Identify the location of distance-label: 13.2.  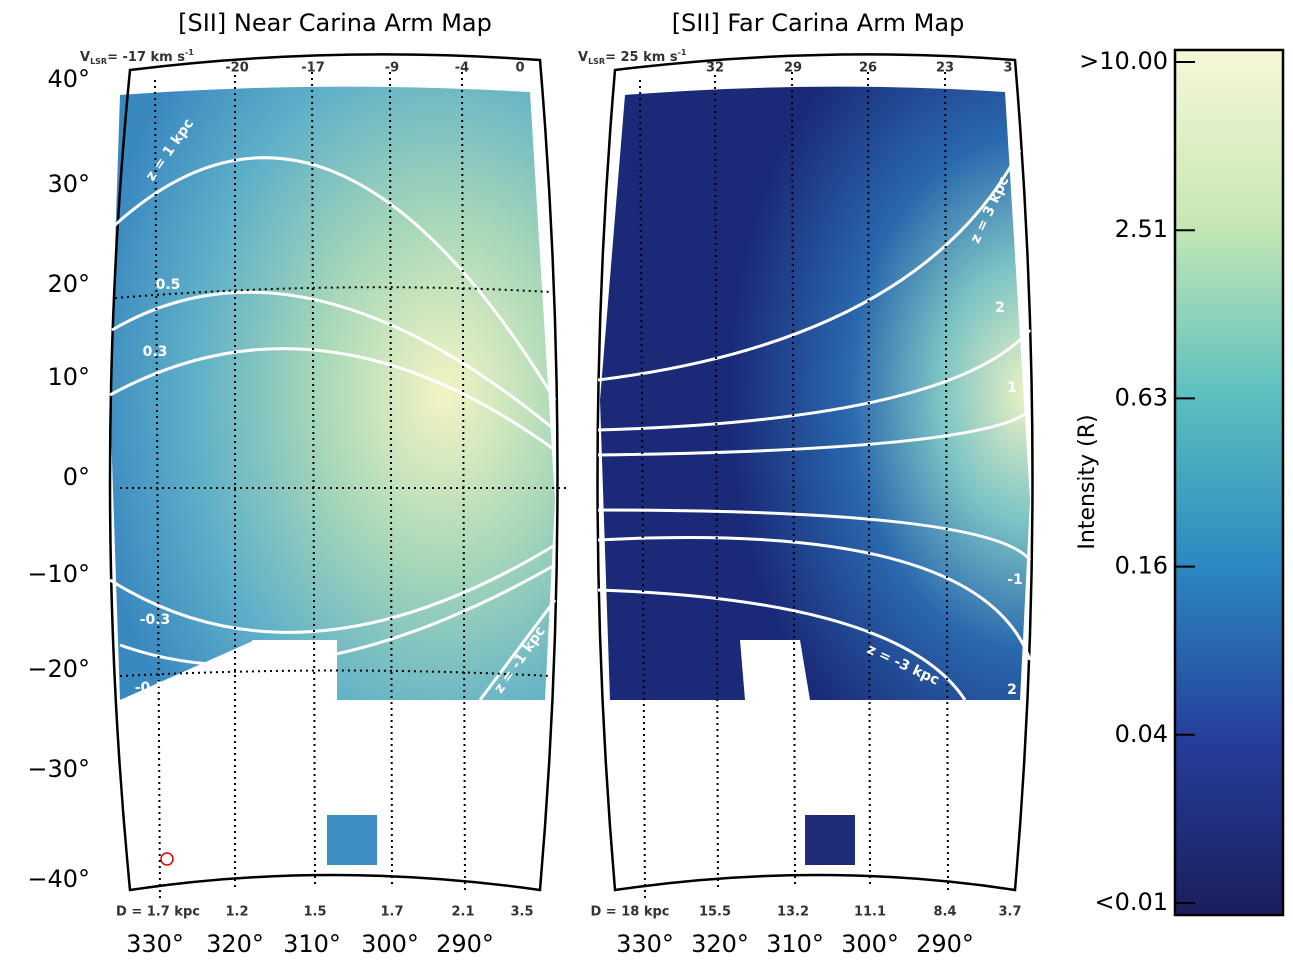
(793, 912).